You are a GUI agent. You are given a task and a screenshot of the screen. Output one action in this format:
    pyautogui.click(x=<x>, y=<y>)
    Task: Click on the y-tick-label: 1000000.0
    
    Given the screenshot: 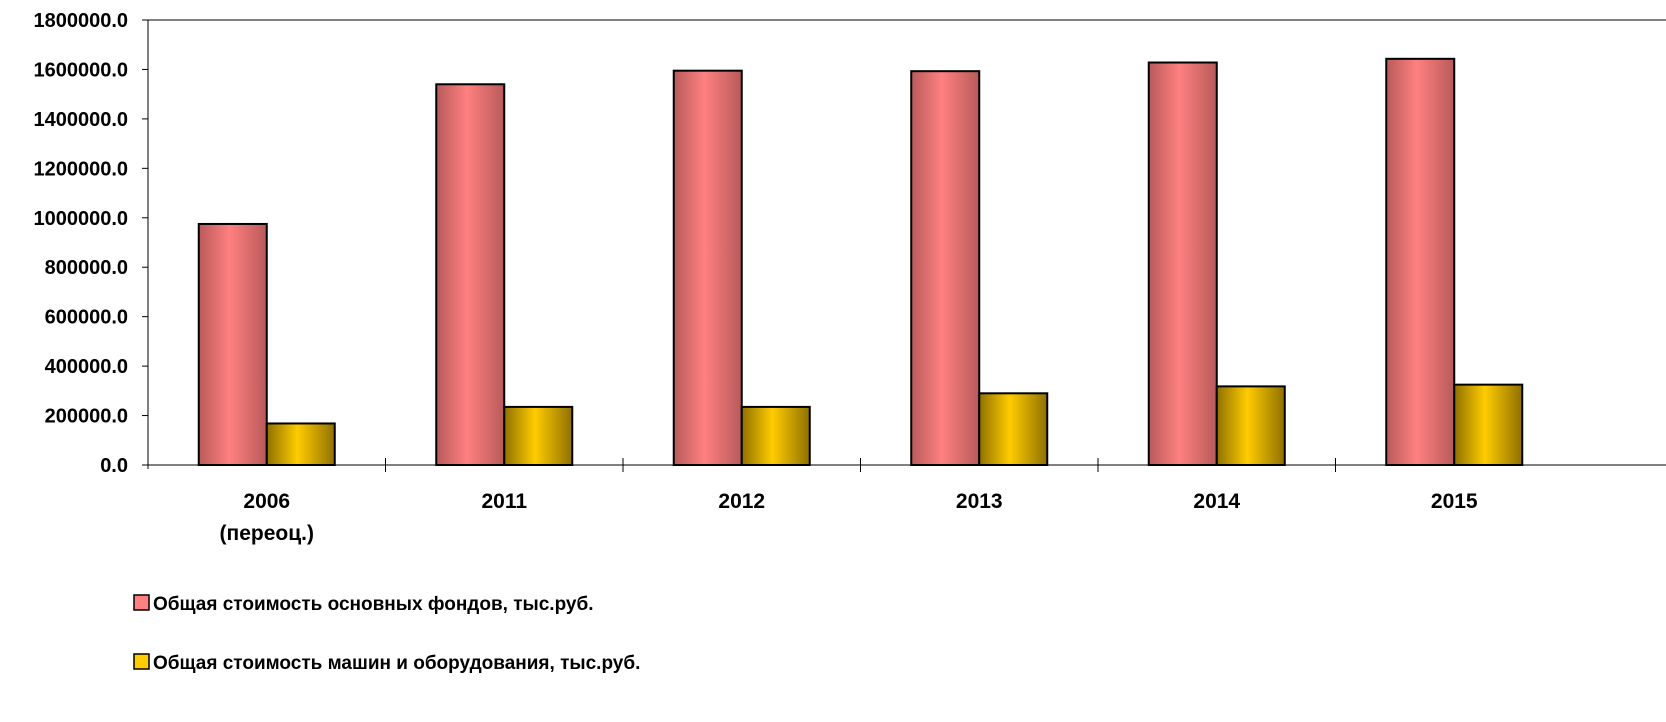 What is the action you would take?
    pyautogui.click(x=80, y=219)
    